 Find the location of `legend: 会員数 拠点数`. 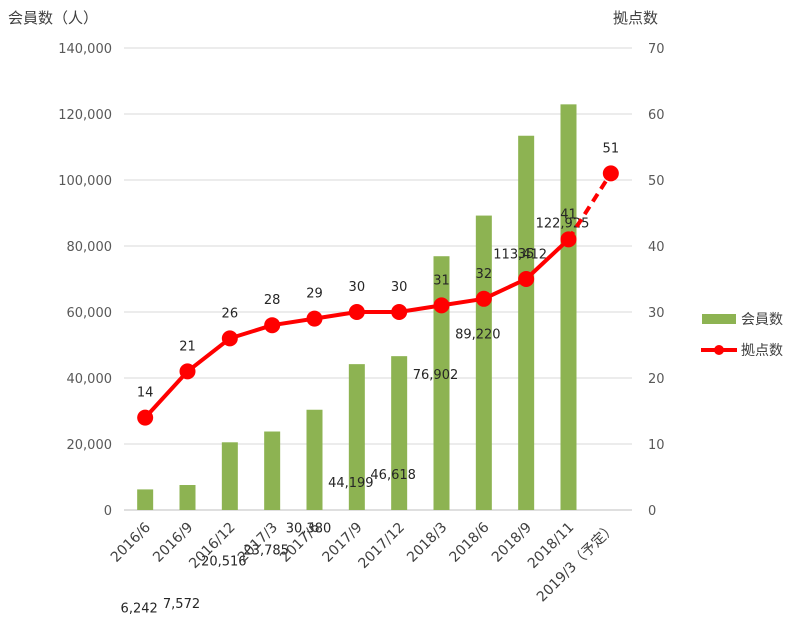

legend: 会員数 拠点数 is located at coordinates (742, 335).